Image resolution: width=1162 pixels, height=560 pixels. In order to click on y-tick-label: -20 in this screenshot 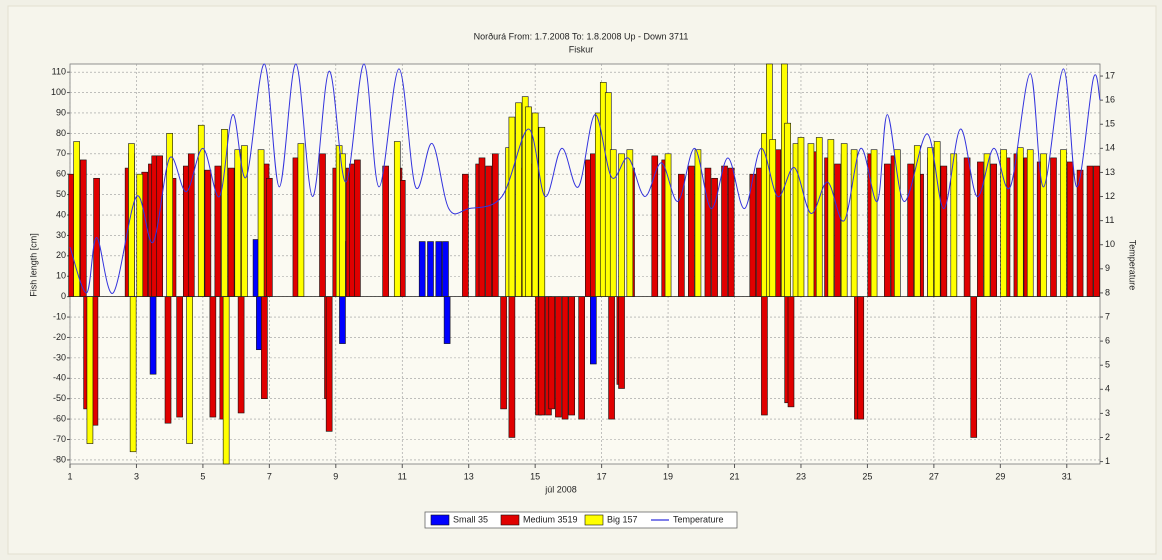, I will do `click(59, 337)`.